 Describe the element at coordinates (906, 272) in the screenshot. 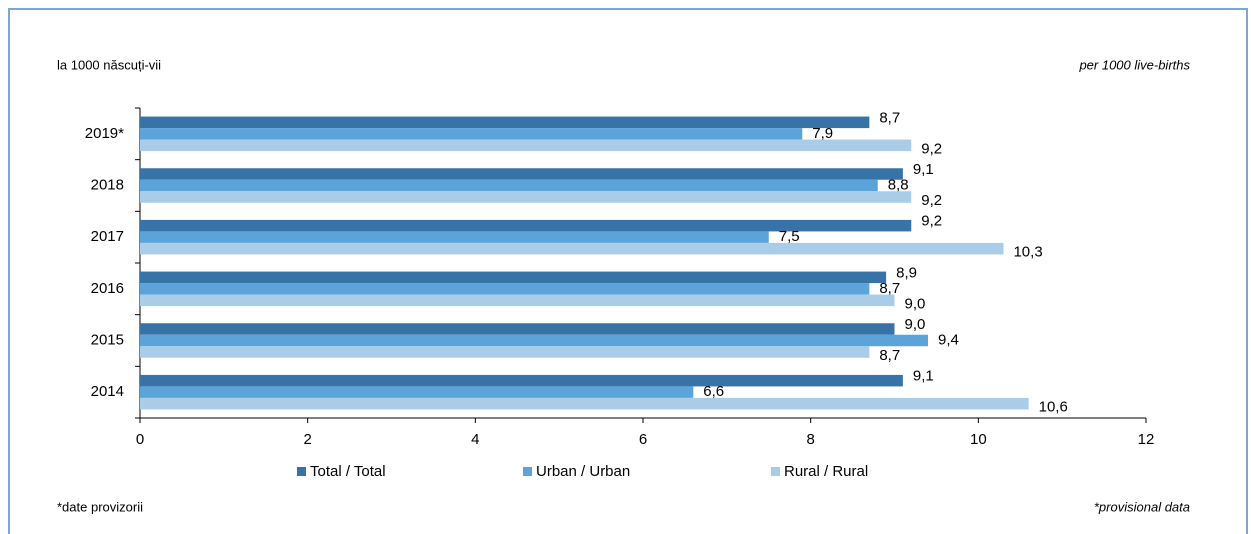

I see `value-label: 8,9` at that location.